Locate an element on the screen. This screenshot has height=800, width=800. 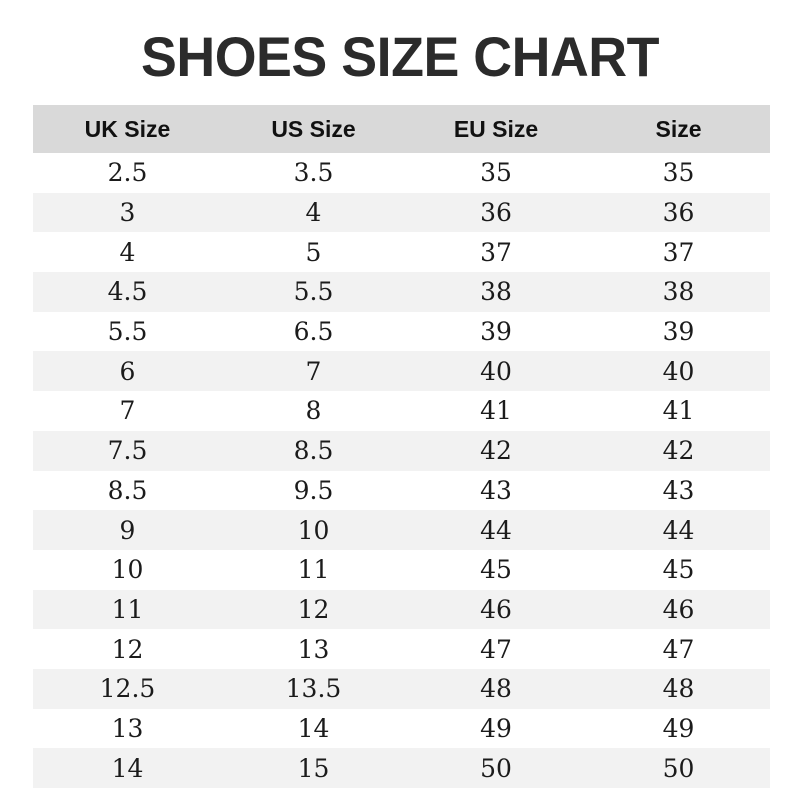
cell-us: 7 is located at coordinates (313, 371).